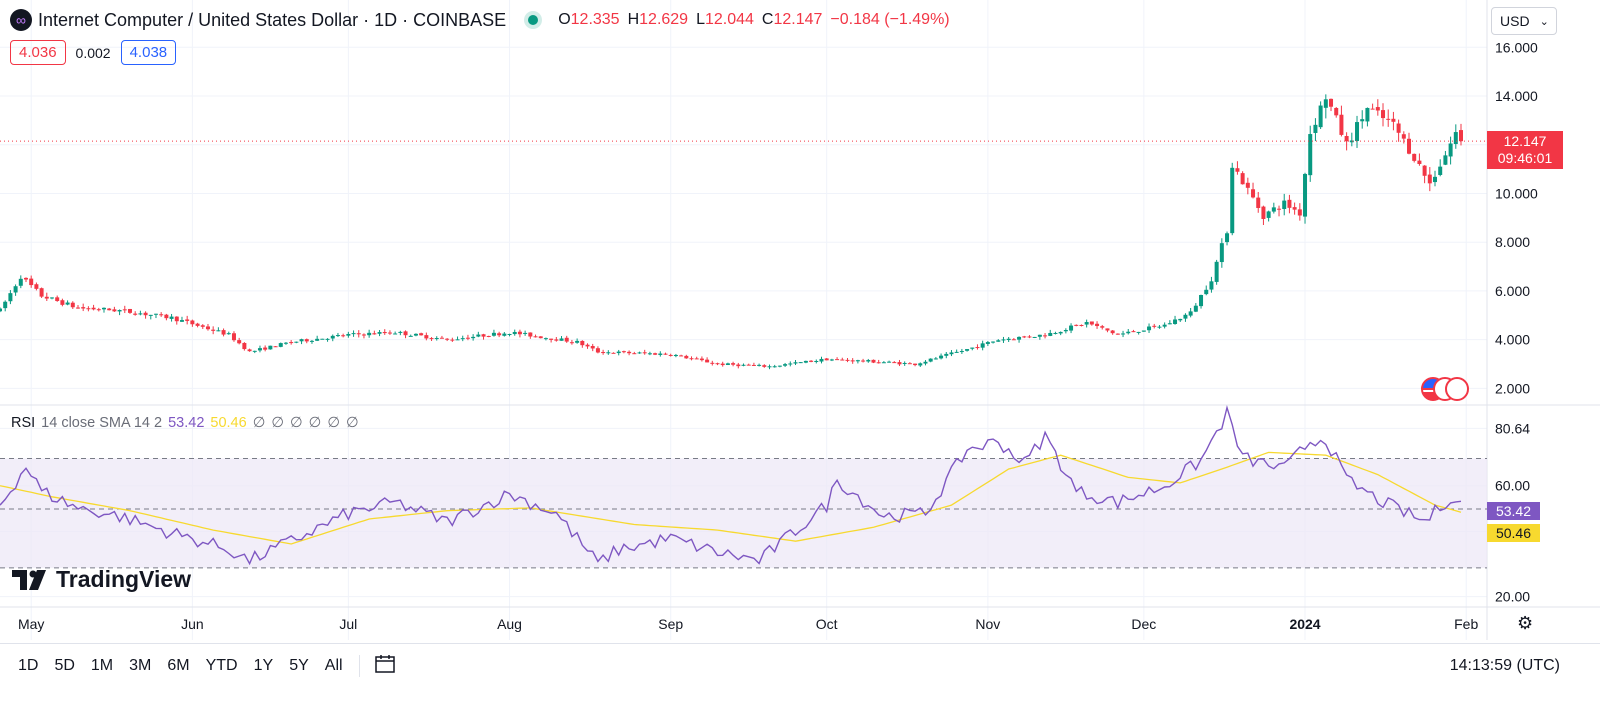 This screenshot has height=701, width=1600. What do you see at coordinates (299, 665) in the screenshot?
I see `range-button-5y: 5Y` at bounding box center [299, 665].